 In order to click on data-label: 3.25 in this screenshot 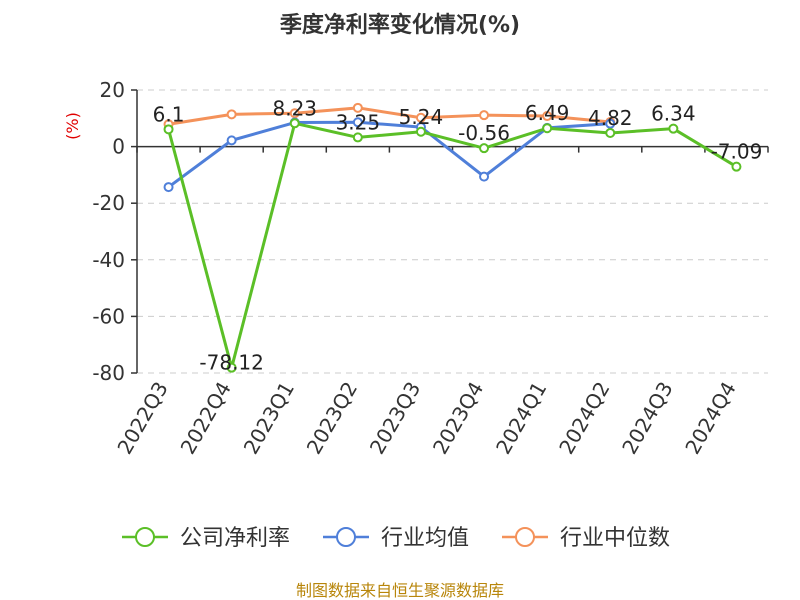, I will do `click(358, 122)`.